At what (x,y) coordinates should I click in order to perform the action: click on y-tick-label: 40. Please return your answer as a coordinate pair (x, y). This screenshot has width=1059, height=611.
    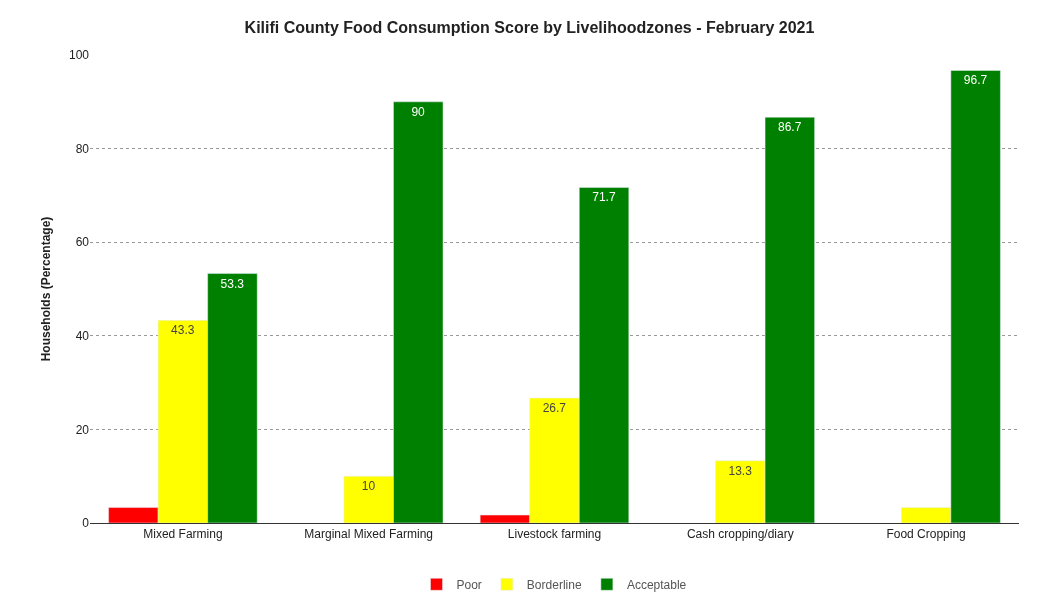
    Looking at the image, I should click on (82, 336).